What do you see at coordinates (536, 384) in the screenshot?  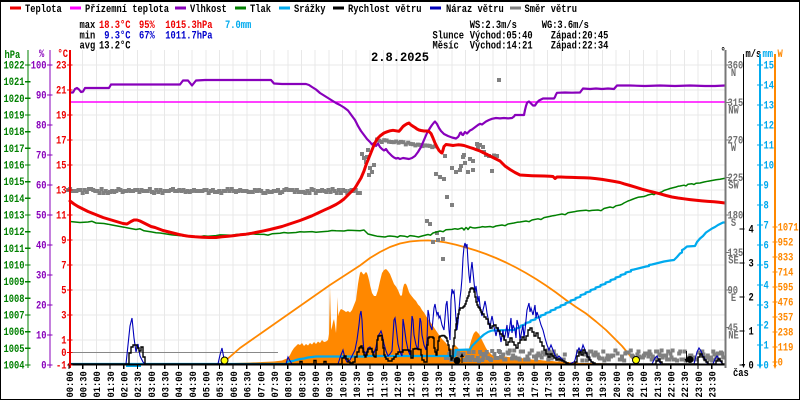 I see `svg-text: 17:00` at bounding box center [536, 384].